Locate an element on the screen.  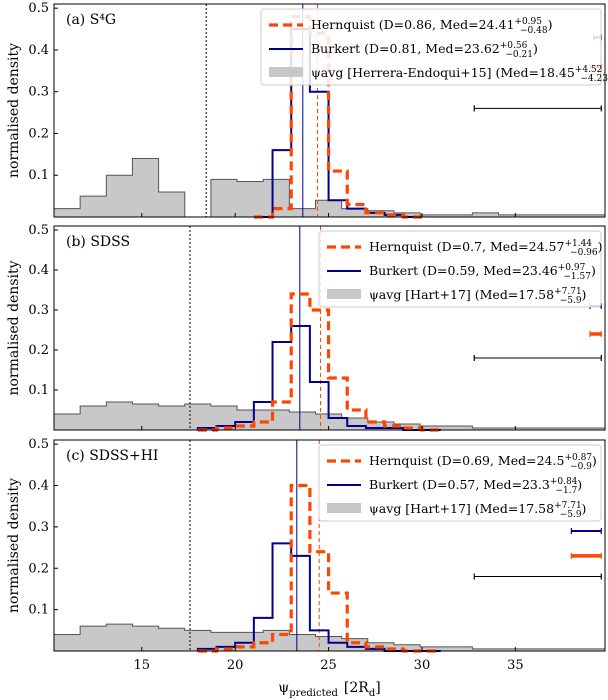
legend-burkert-label: Burkert (D=0.81, Med=23.62+0.56 −0.21) is located at coordinates (424, 50).